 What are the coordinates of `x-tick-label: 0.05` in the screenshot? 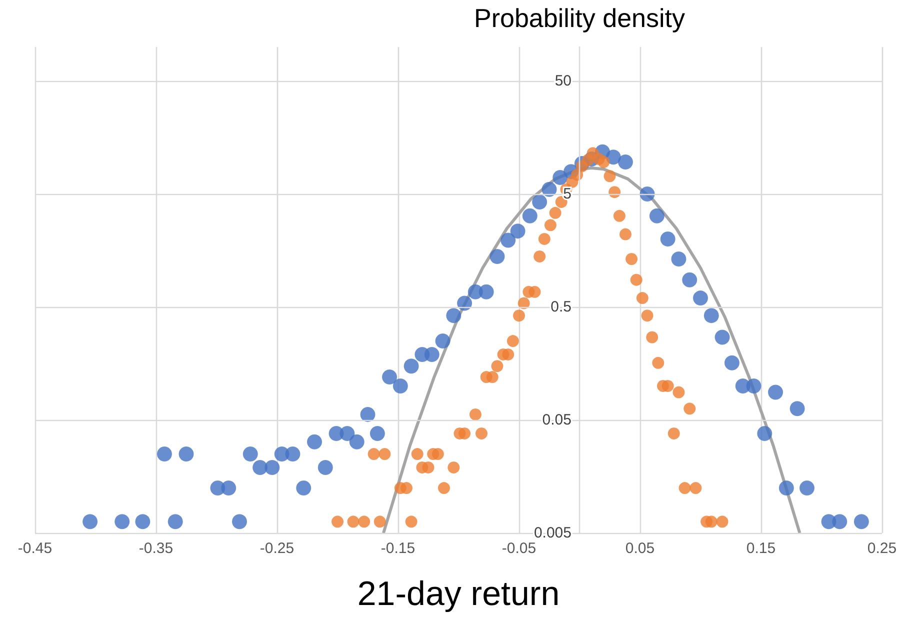 It's located at (640, 548).